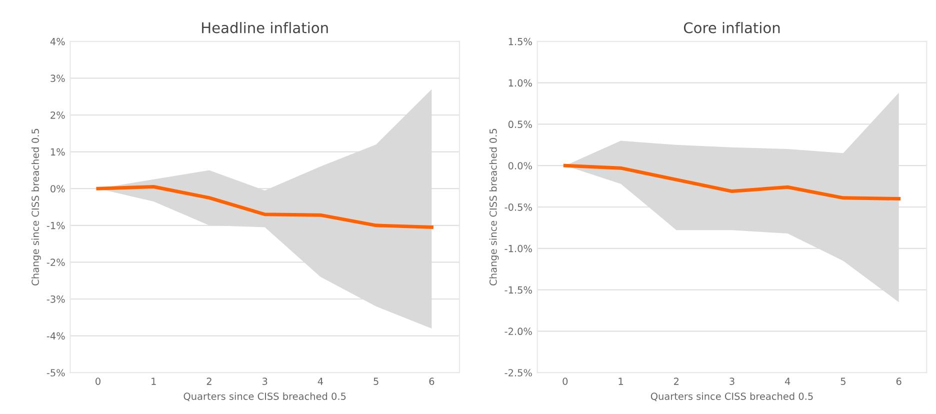 This screenshot has height=414, width=936. I want to click on y-tick-label: 0.5%, so click(520, 124).